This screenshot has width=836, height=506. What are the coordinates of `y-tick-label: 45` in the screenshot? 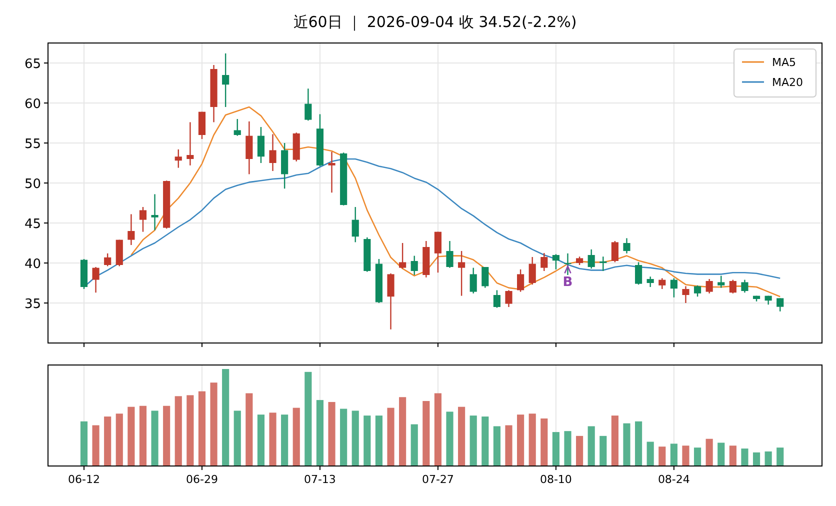 It's located at (32, 224).